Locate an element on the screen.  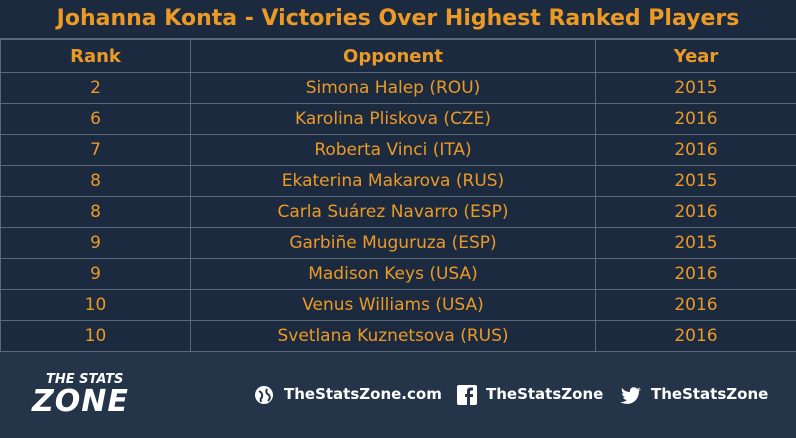
table-row: 10 Svetlana Kuznetsova (RUS) 2016 is located at coordinates (398, 336).